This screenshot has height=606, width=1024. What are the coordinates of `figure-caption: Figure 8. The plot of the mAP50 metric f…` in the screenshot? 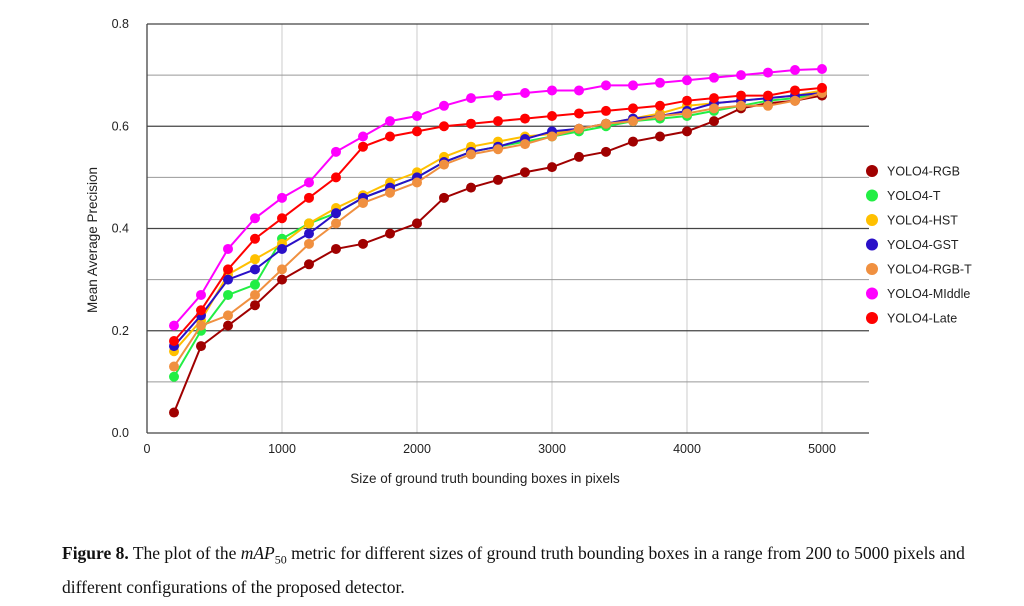 It's located at (537, 570).